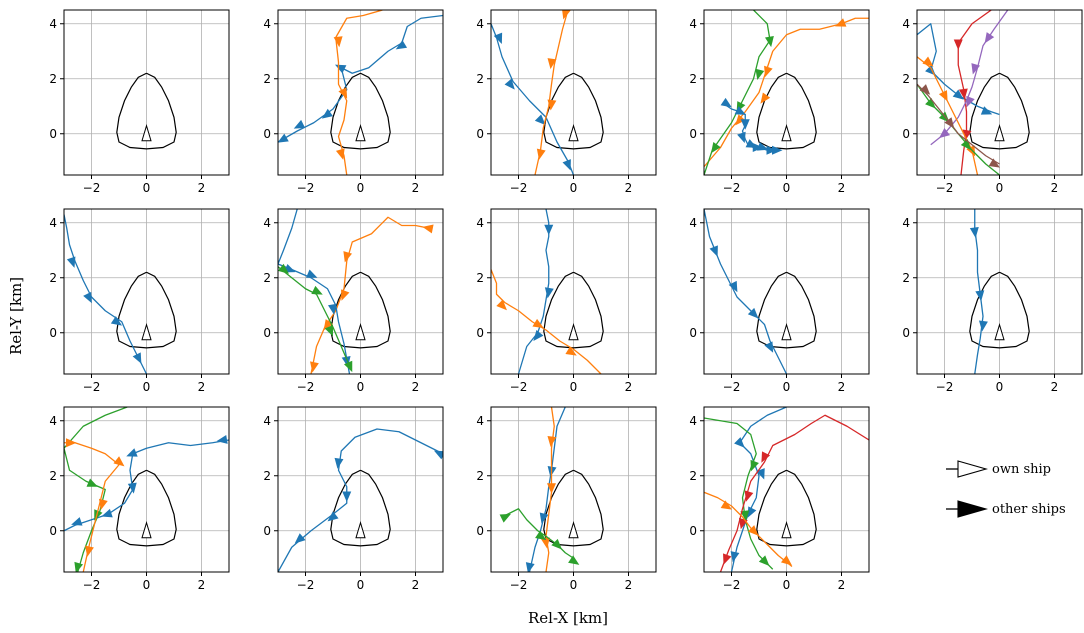  What do you see at coordinates (16, 316) in the screenshot?
I see `y-axis-title: Rel-Y [km]` at bounding box center [16, 316].